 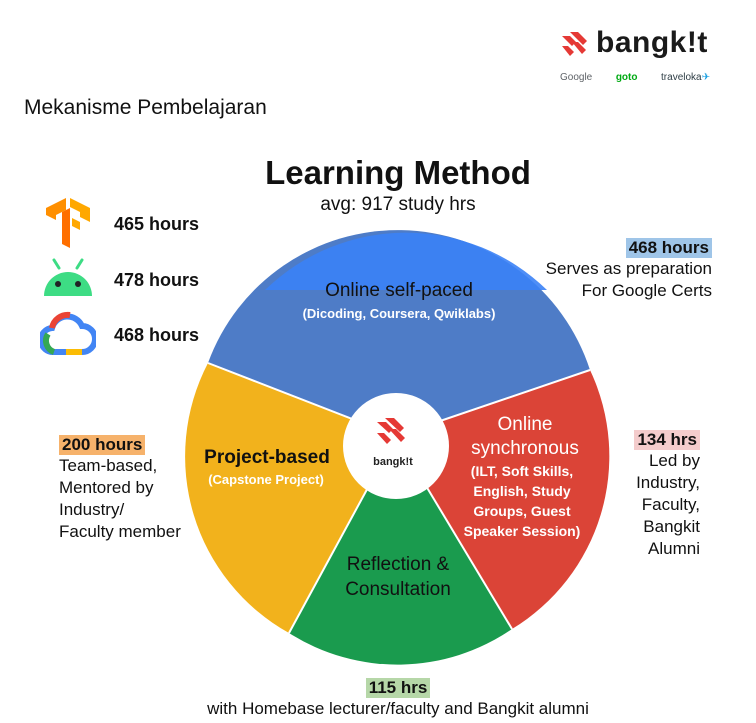 What do you see at coordinates (671, 526) in the screenshot?
I see `synchronous-note-line4: Bangkit` at bounding box center [671, 526].